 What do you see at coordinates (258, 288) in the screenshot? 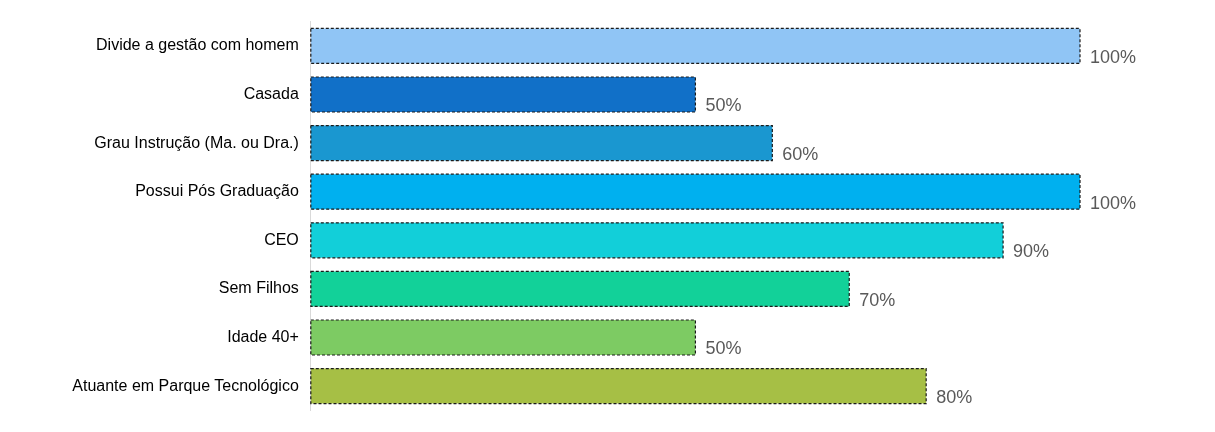
I see `y-tick-label: Sem Filhos` at bounding box center [258, 288].